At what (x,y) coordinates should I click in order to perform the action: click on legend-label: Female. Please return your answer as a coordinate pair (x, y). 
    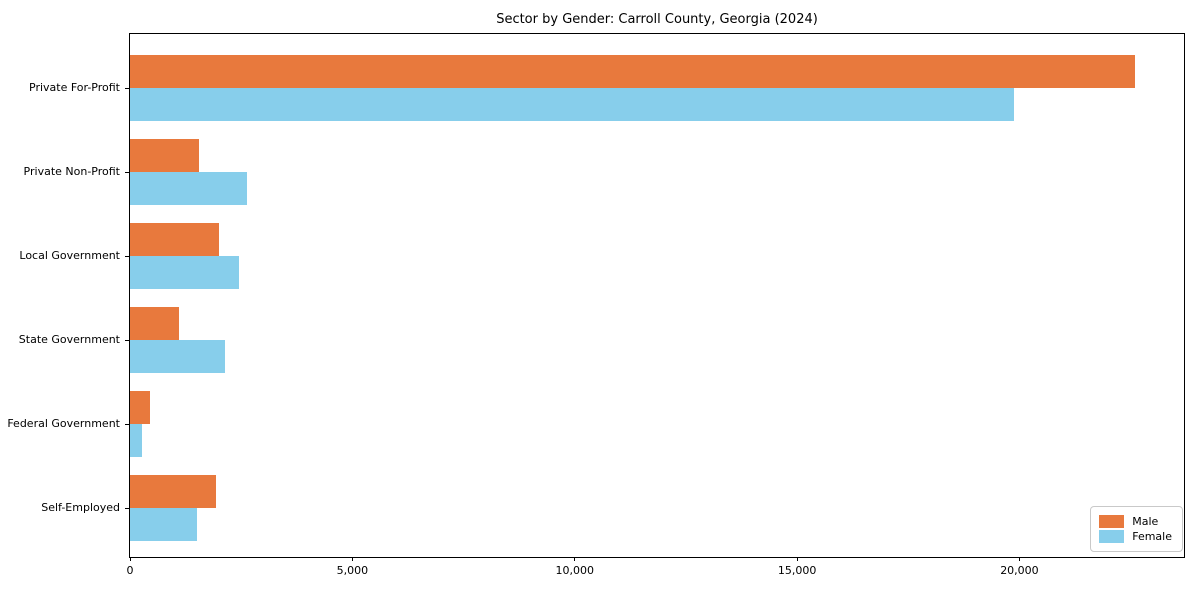
    Looking at the image, I should click on (1152, 536).